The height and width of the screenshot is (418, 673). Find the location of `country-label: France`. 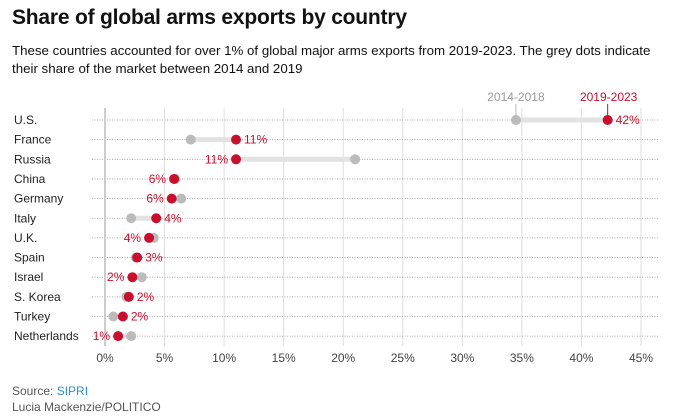

country-label: France is located at coordinates (33, 140).